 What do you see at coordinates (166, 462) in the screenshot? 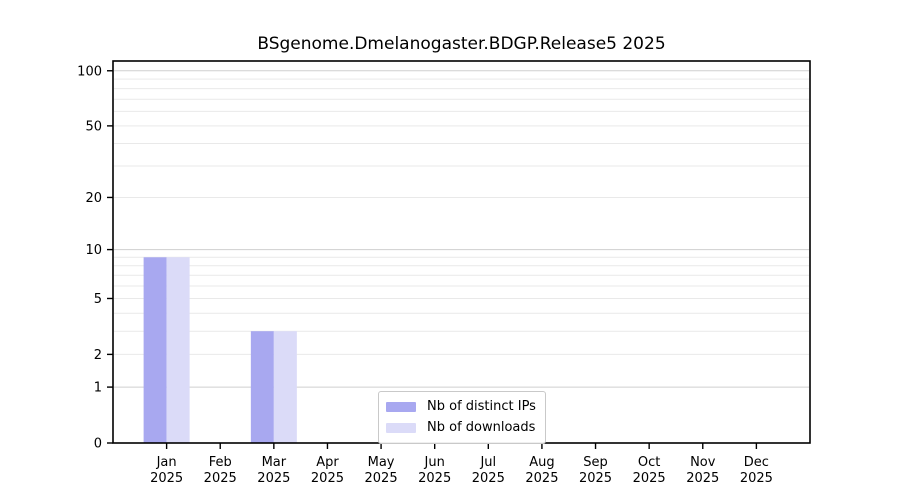
I see `x-tick-month-label: Jan` at bounding box center [166, 462].